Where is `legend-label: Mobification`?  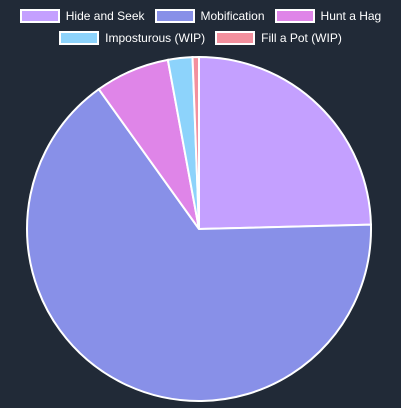 legend-label: Mobification is located at coordinates (232, 16).